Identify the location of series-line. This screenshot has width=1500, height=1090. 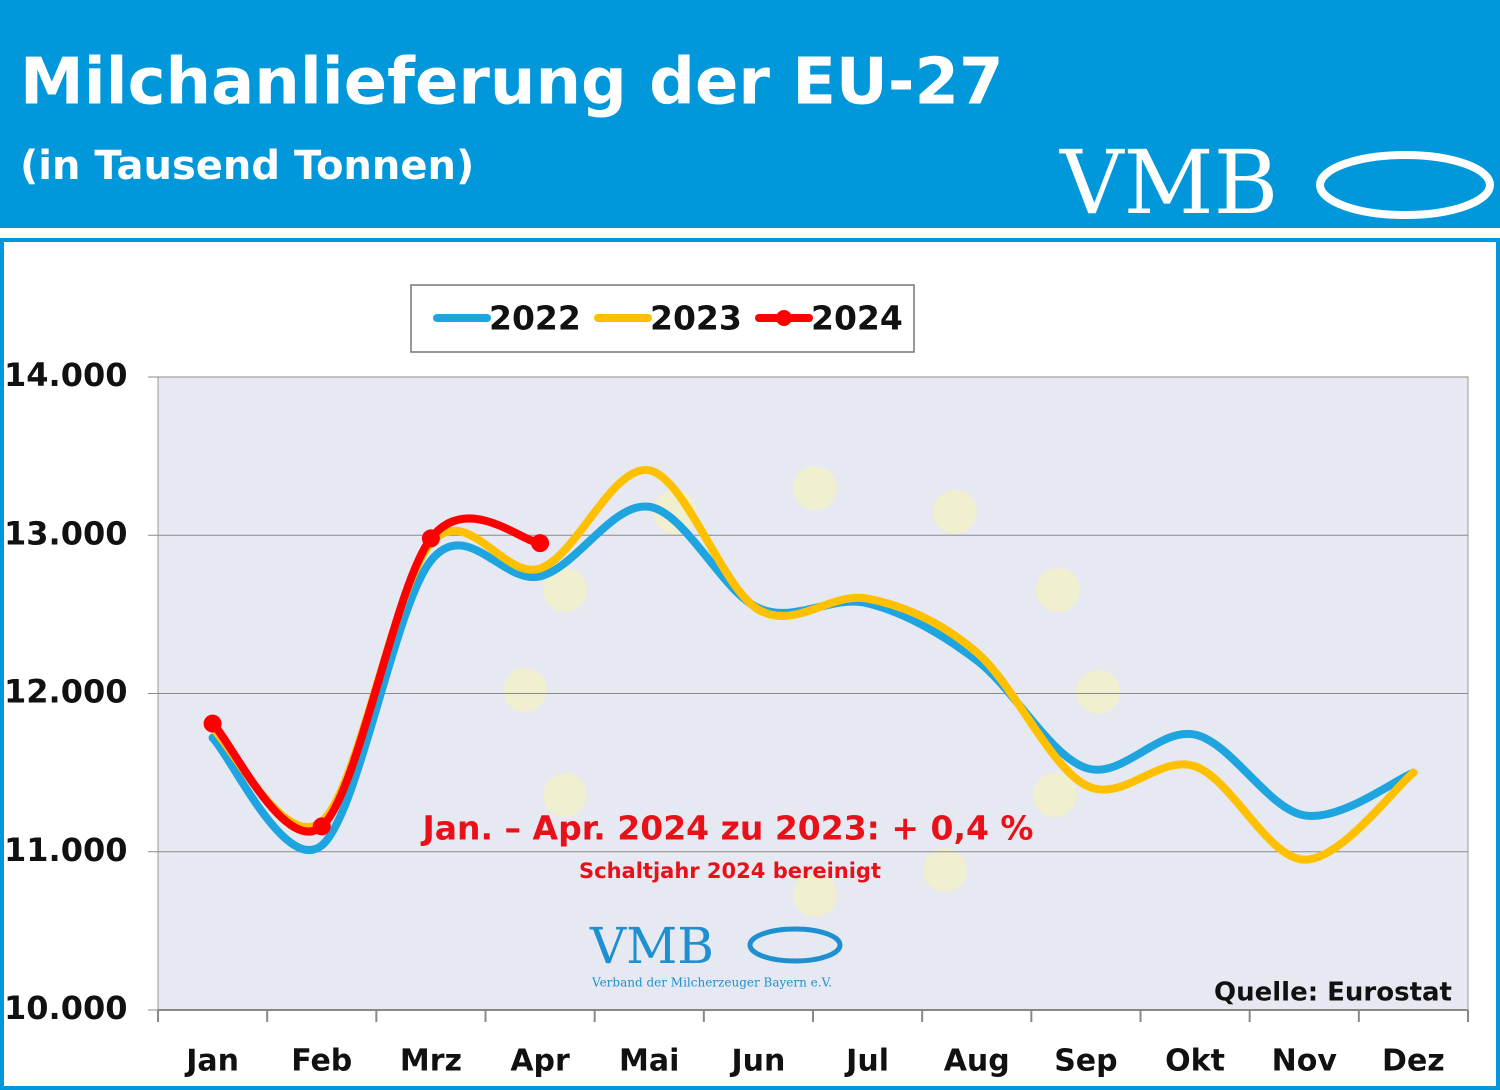
(376, 675).